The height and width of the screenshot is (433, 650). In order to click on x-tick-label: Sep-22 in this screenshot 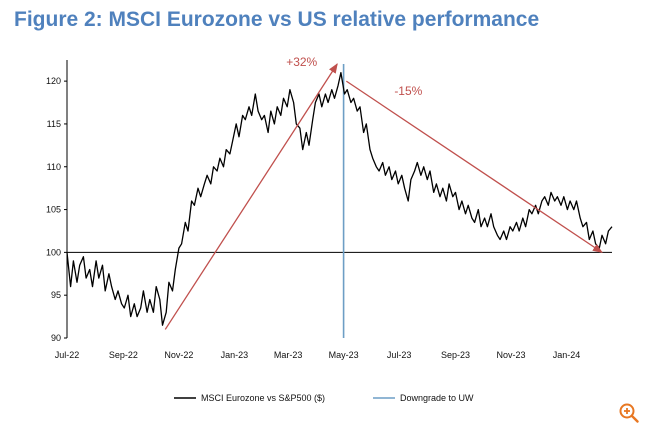, I will do `click(123, 355)`.